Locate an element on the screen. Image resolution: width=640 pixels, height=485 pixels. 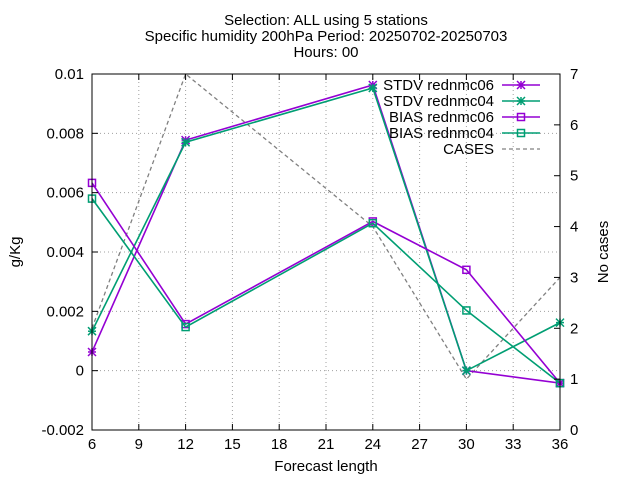
legend-item: STDV rednmc06 is located at coordinates (461, 85).